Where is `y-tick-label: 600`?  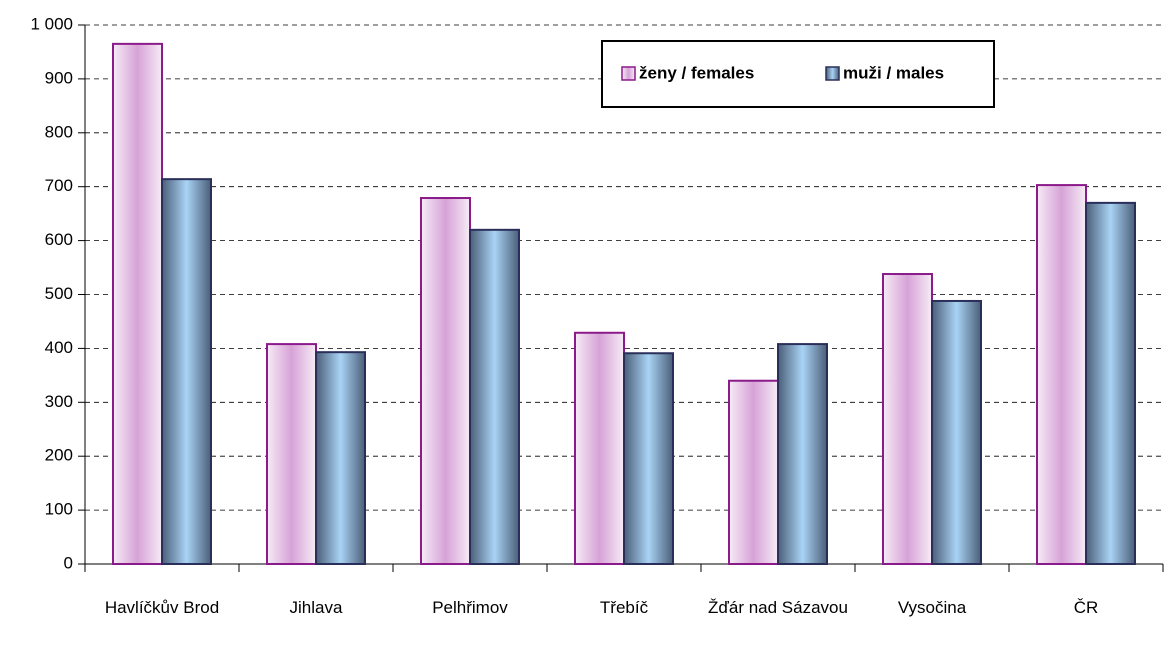 y-tick-label: 600 is located at coordinates (59, 239).